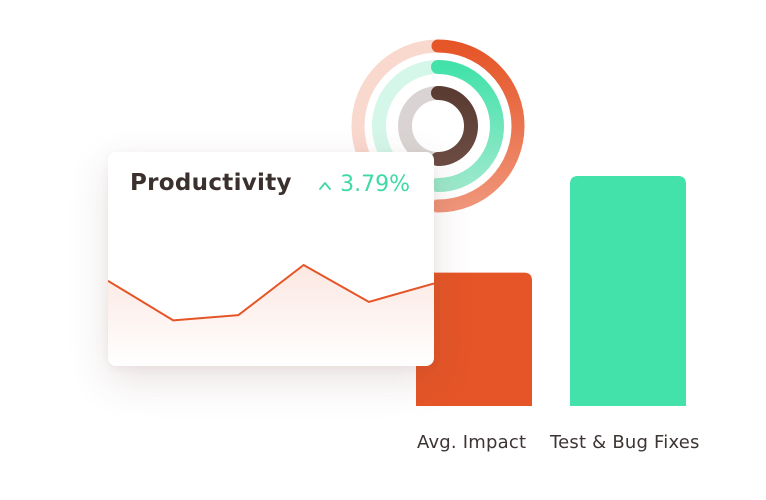  I want to click on ring-chart, so click(438, 126).